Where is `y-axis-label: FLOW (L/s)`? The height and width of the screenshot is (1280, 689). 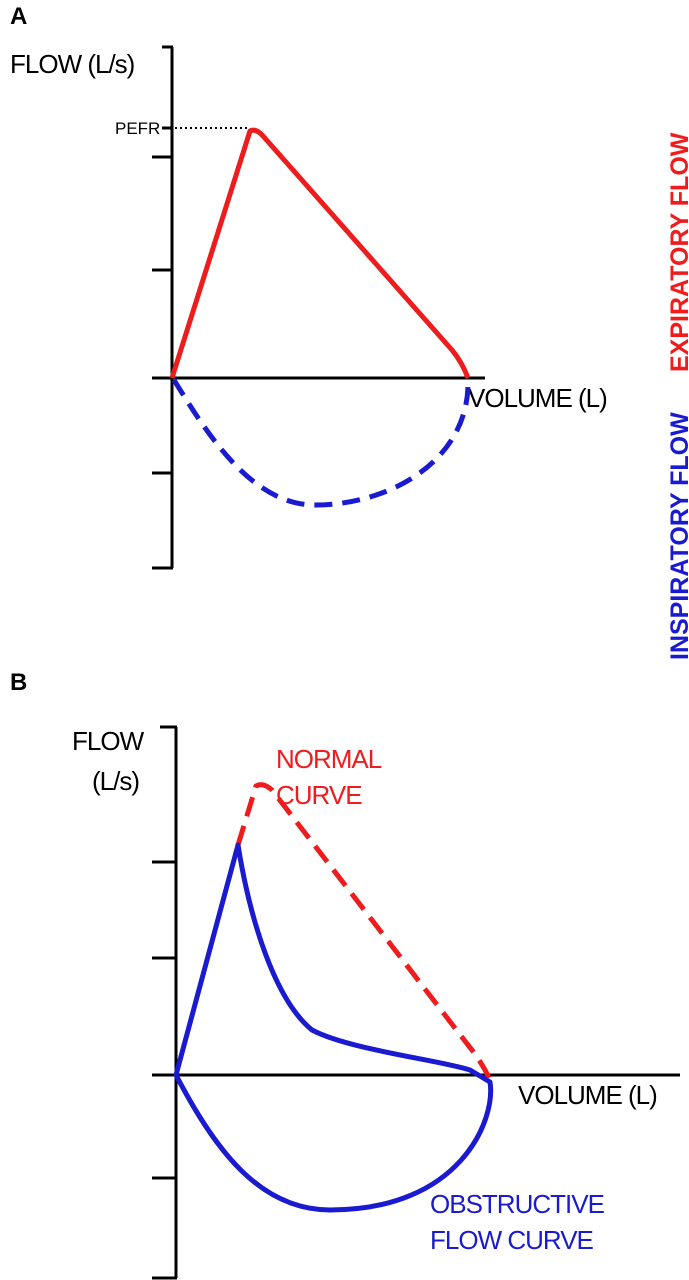 y-axis-label: FLOW (L/s) is located at coordinates (72, 64).